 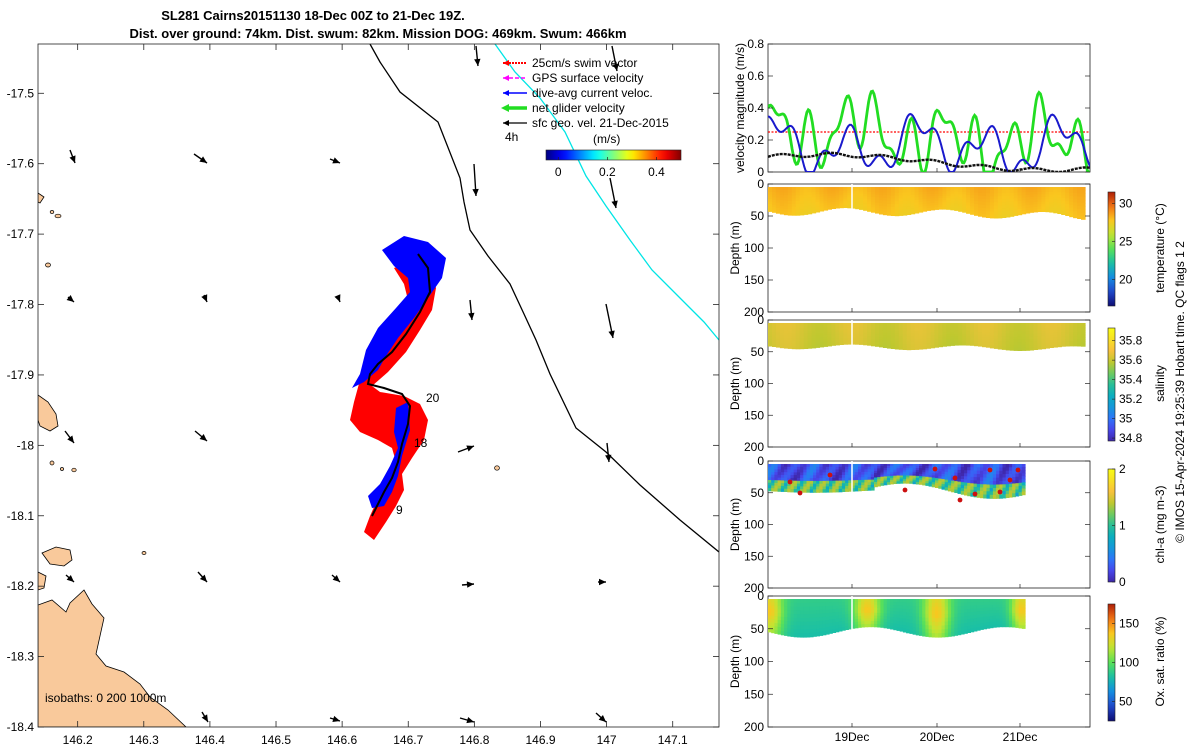 What do you see at coordinates (474, 740) in the screenshot?
I see `map-x-tick-label: 146.8` at bounding box center [474, 740].